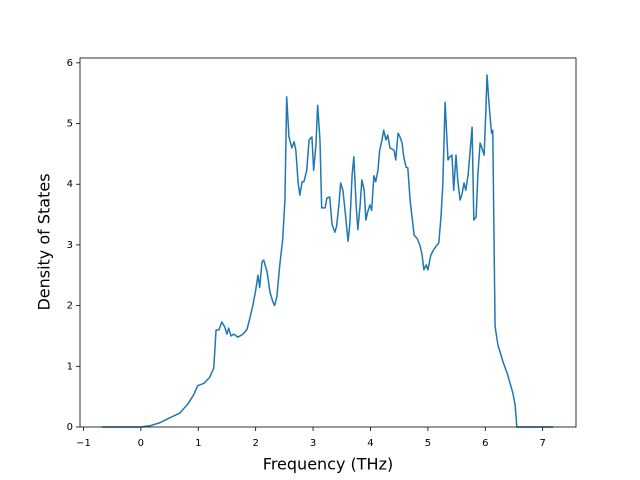 Image resolution: width=640 pixels, height=480 pixels. Describe the element at coordinates (428, 443) in the screenshot. I see `x-tick-label: 5` at that location.